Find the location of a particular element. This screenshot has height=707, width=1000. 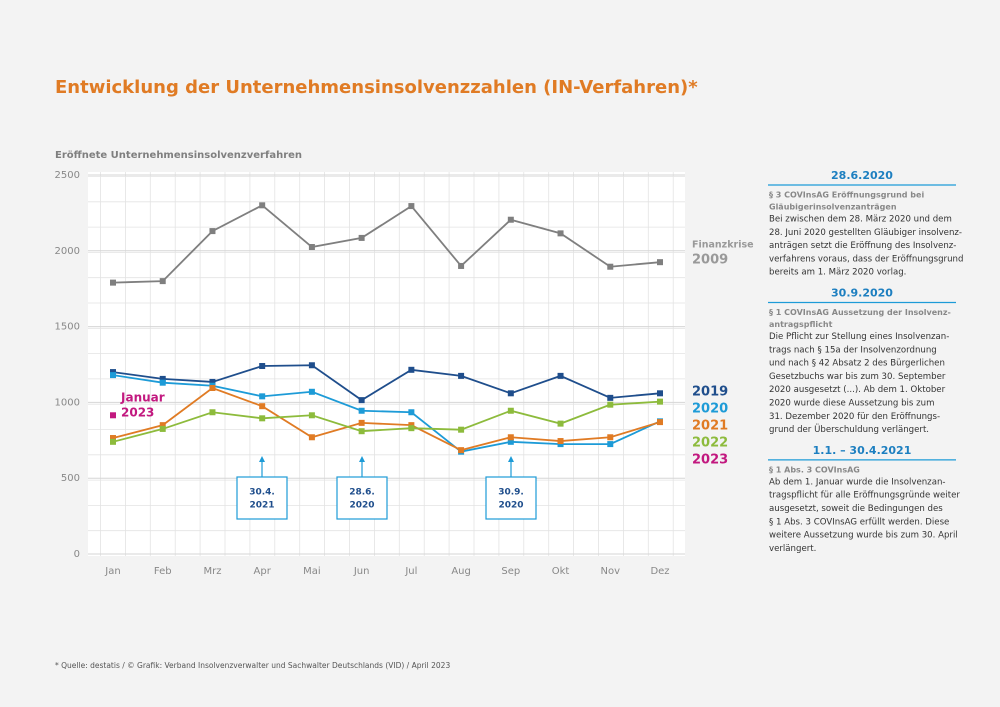

x-tick-label: Jun is located at coordinates (361, 571).